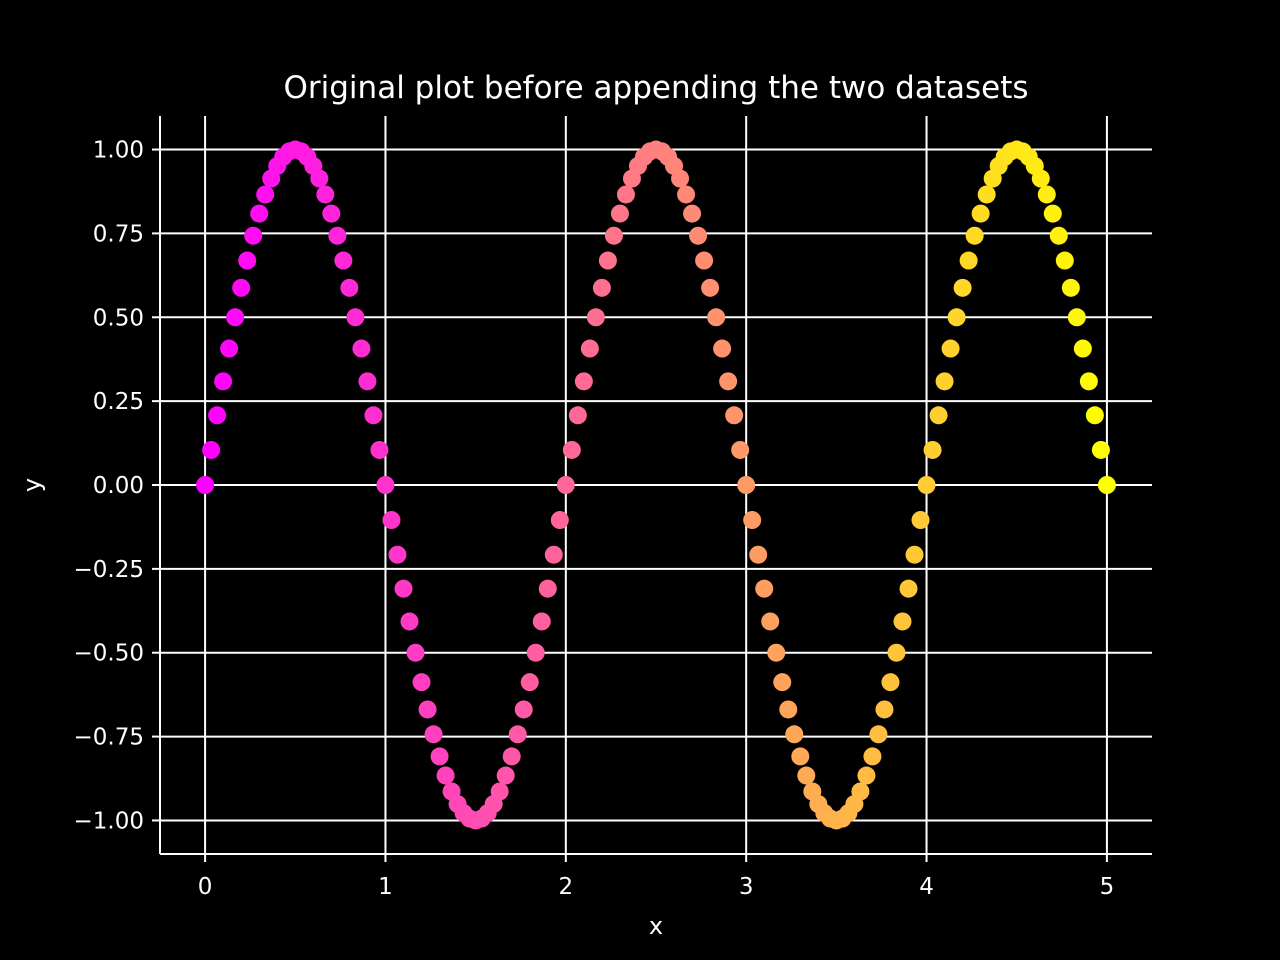 This screenshot has height=960, width=1280. Describe the element at coordinates (118, 151) in the screenshot. I see `y-tick-label: 1.00` at that location.